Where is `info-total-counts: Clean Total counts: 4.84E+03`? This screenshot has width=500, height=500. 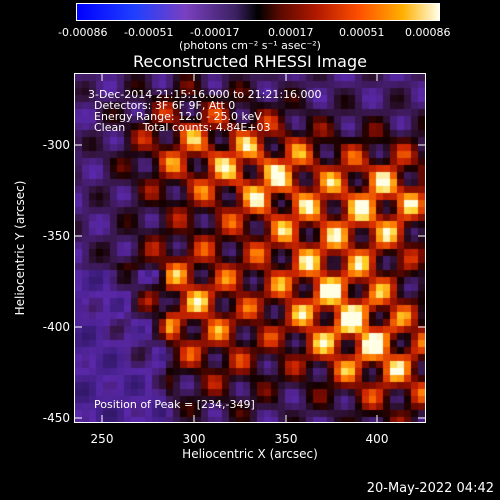 info-total-counts: Clean Total counts: 4.84E+03 is located at coordinates (182, 127).